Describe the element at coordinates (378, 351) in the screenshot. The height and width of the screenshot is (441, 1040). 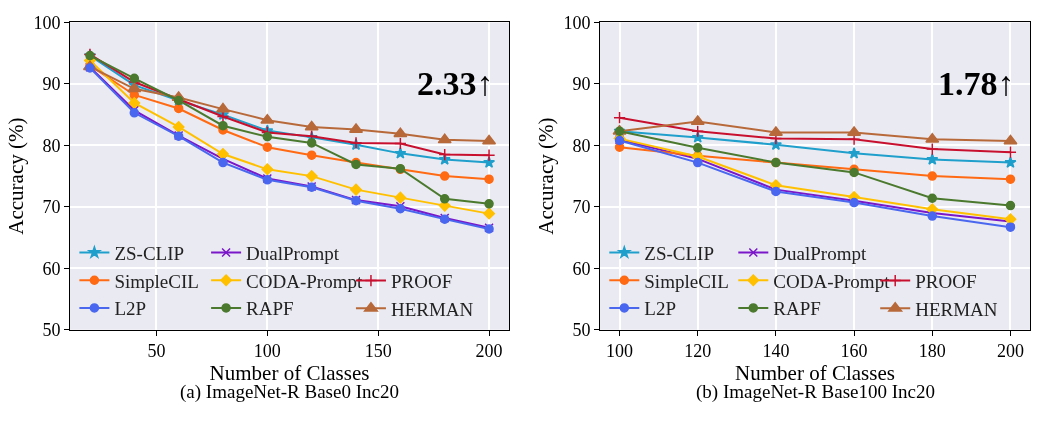
I see `x-tick-label: 150` at that location.